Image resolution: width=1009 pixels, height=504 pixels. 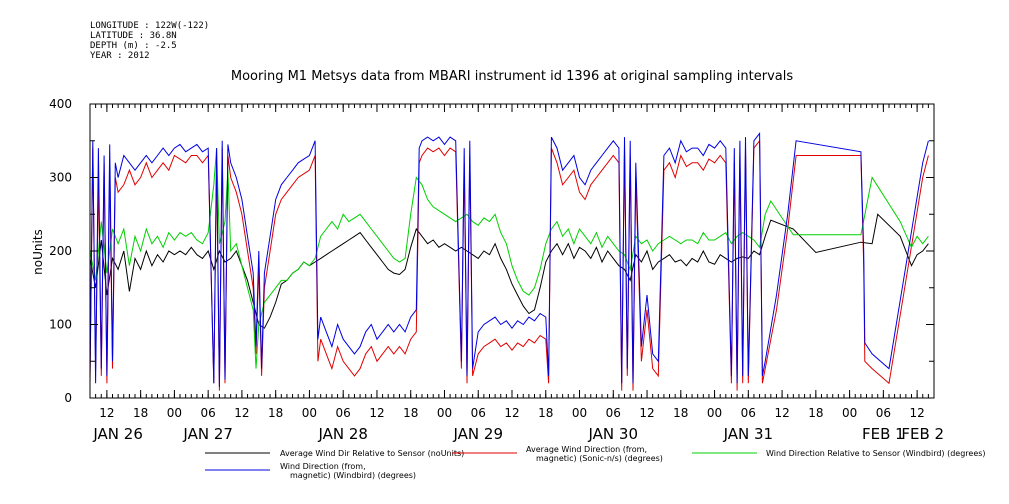 What do you see at coordinates (117, 434) in the screenshot?
I see `x-date-label: JAN 26` at bounding box center [117, 434].